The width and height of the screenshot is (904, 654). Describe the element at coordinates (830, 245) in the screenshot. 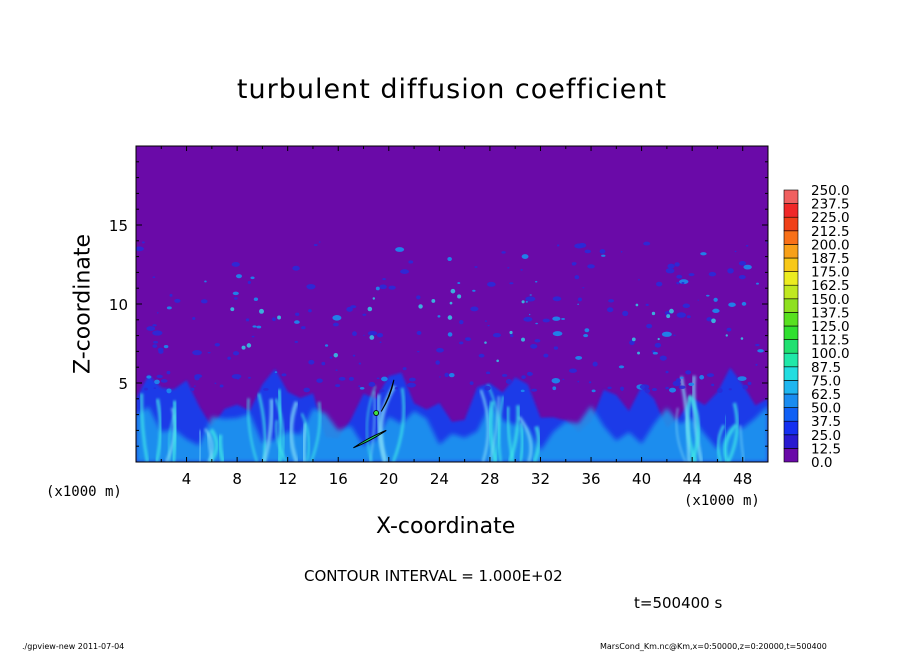

I see `colorbar-tick-label: 200.0` at that location.